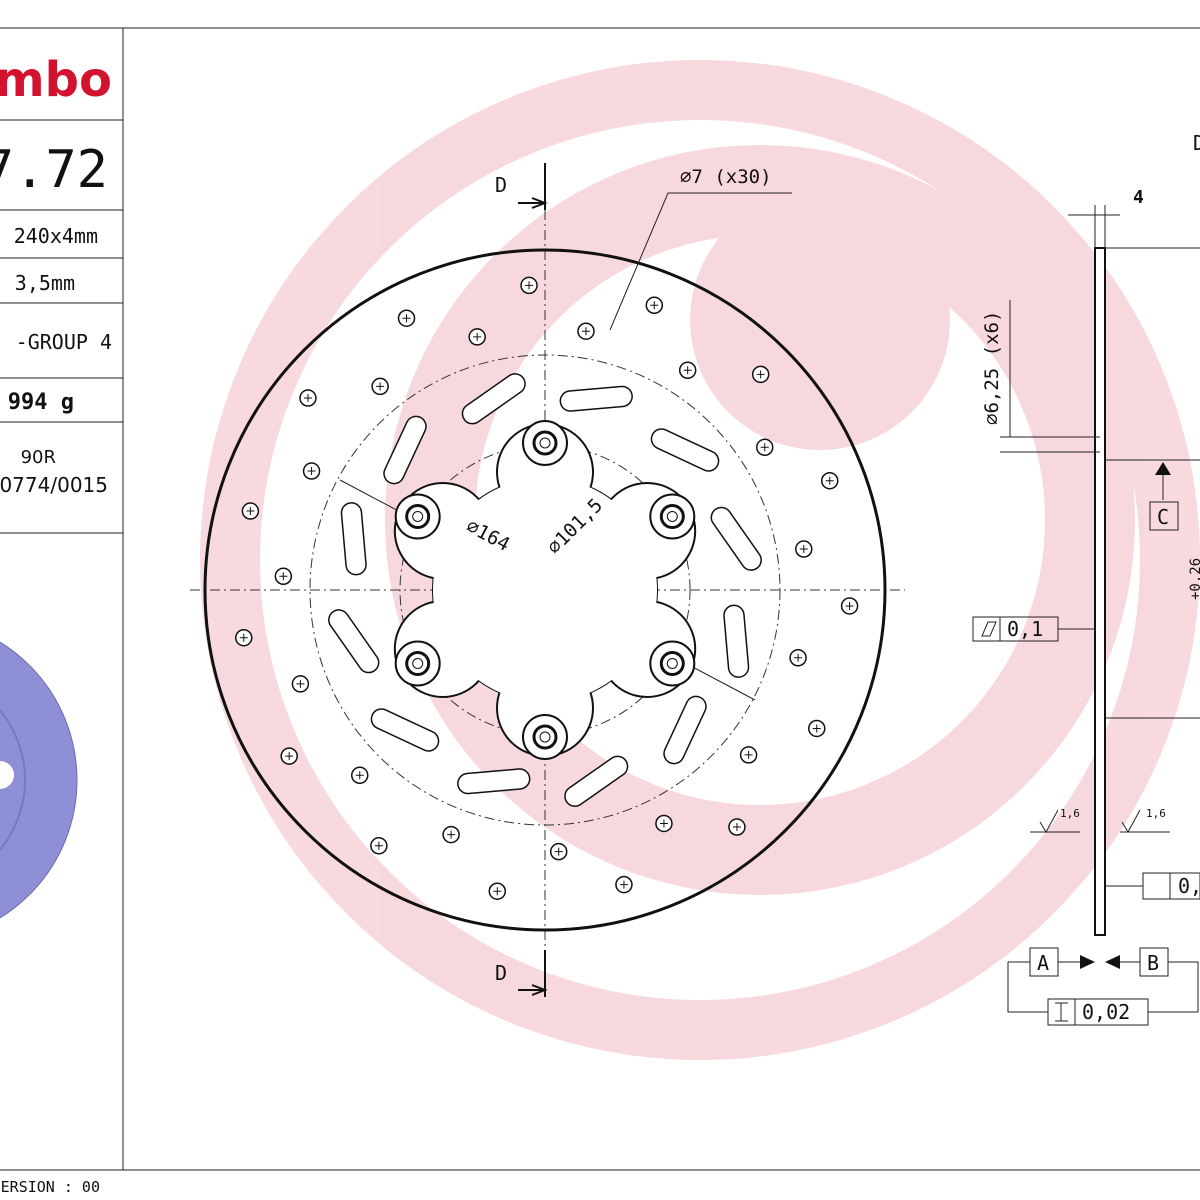  What do you see at coordinates (1043, 963) in the screenshot?
I see `datum: A` at bounding box center [1043, 963].